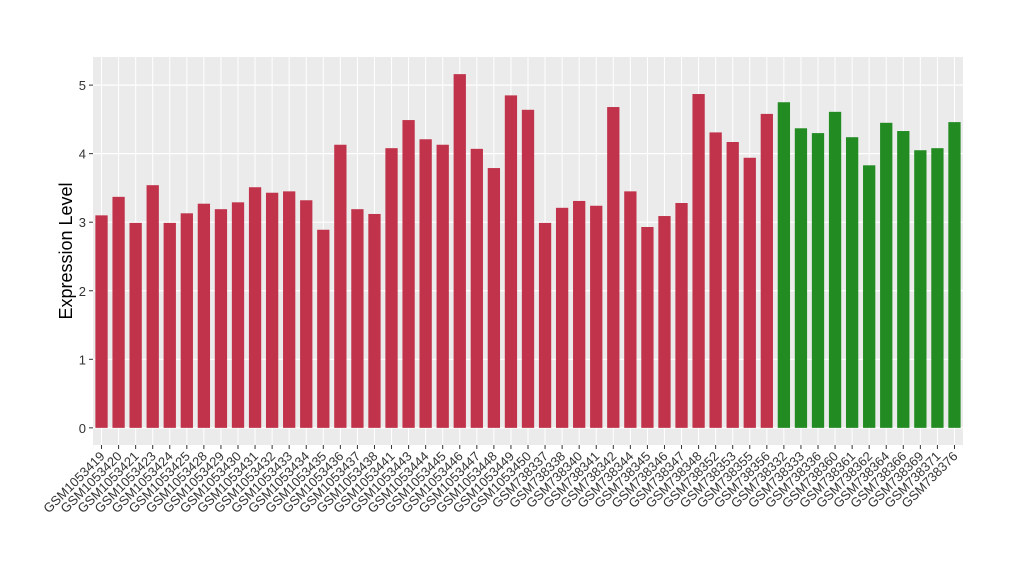 This screenshot has width=1020, height=580. What do you see at coordinates (82, 428) in the screenshot?
I see `y-tick-label: 0` at bounding box center [82, 428].